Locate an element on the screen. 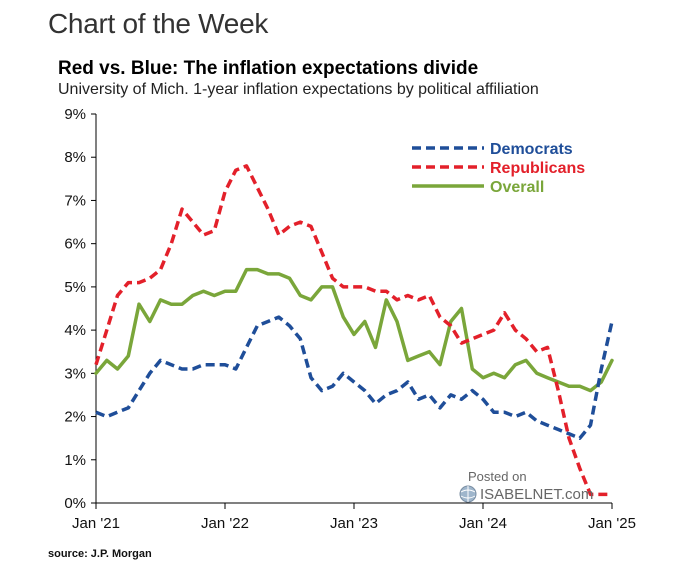  source-note: source: J.P. Morgan is located at coordinates (100, 554).